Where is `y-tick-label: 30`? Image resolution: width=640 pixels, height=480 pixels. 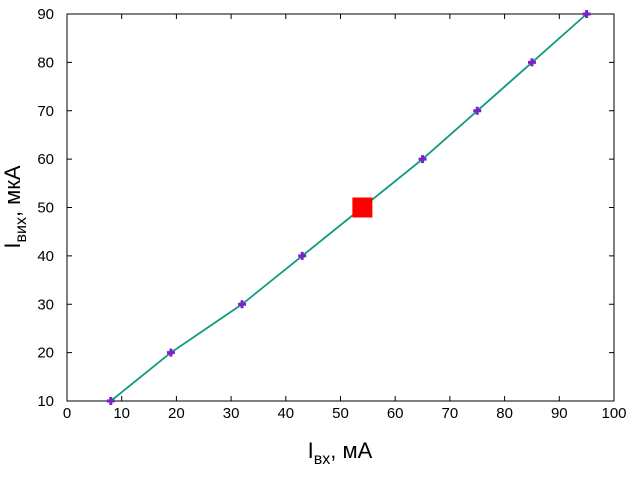 y-tick-label: 30 is located at coordinates (45, 304).